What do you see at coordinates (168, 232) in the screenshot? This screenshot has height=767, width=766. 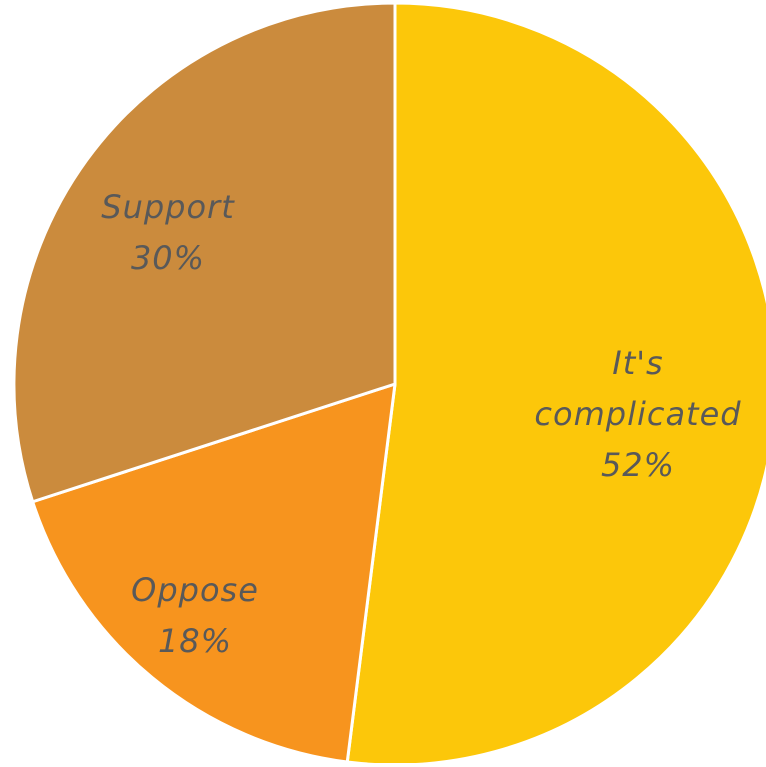 I see `slice-label-support: Support 30%` at bounding box center [168, 232].